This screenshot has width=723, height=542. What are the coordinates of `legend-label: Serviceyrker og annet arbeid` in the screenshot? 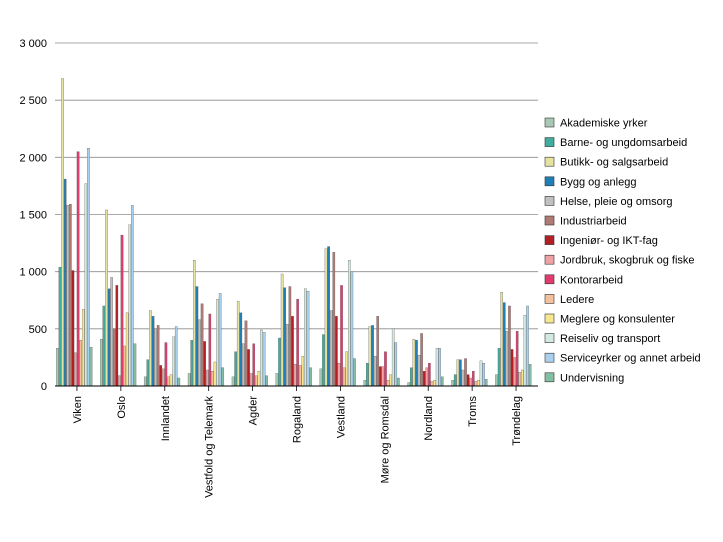 It's located at (630, 359).